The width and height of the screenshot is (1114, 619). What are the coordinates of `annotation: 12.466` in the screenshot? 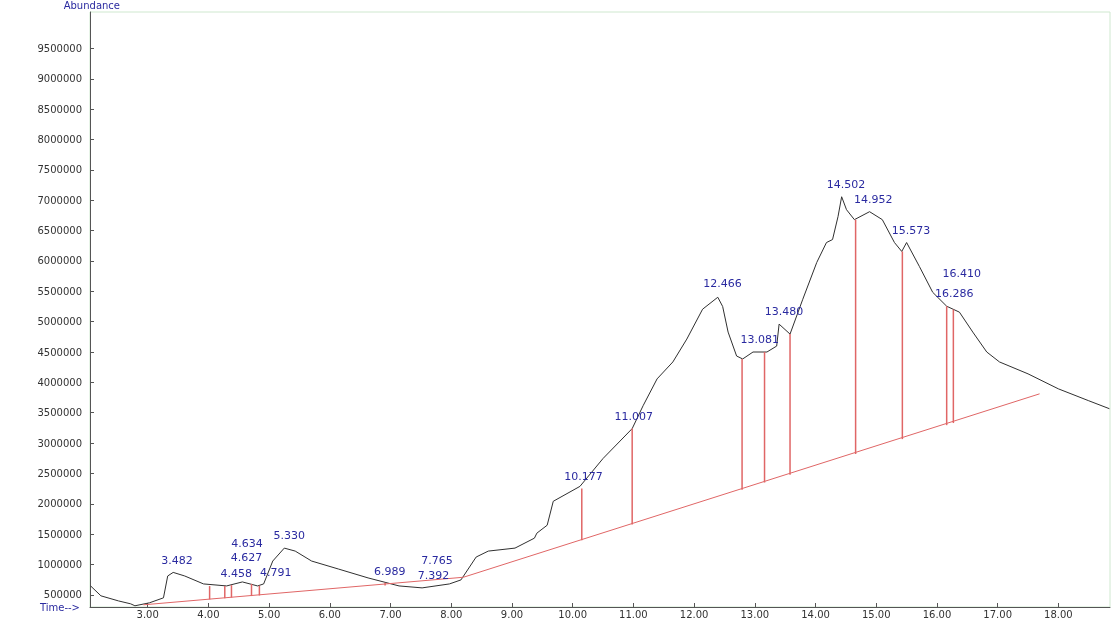 It's located at (722, 284).